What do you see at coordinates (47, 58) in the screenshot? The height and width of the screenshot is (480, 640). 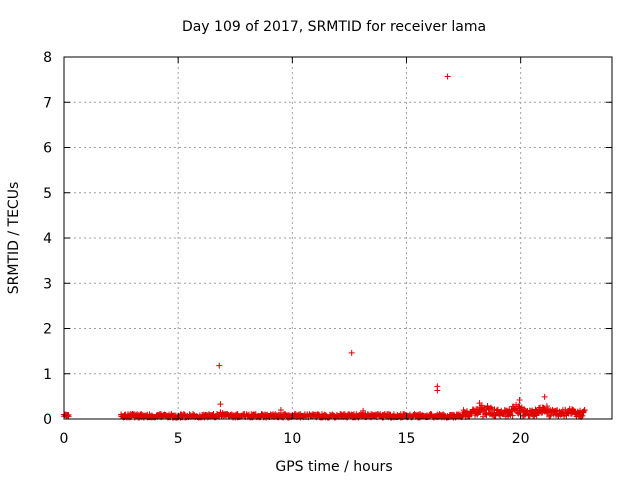 I see `y-tick-label: 8` at bounding box center [47, 58].